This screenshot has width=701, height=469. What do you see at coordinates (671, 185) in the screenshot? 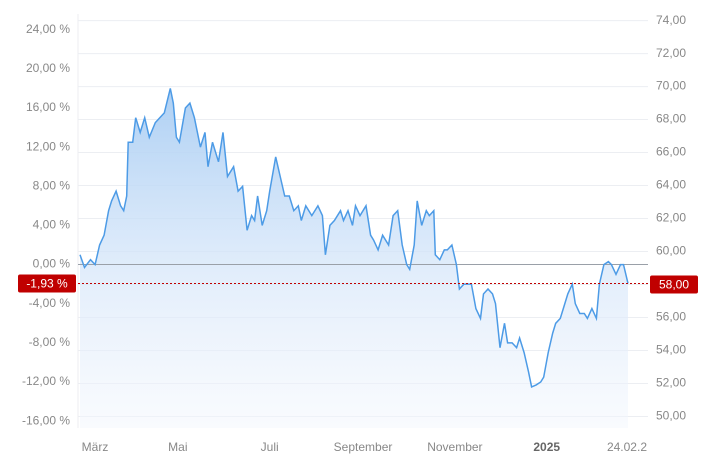
I see `y2-tick-label: 64,00` at bounding box center [671, 185].